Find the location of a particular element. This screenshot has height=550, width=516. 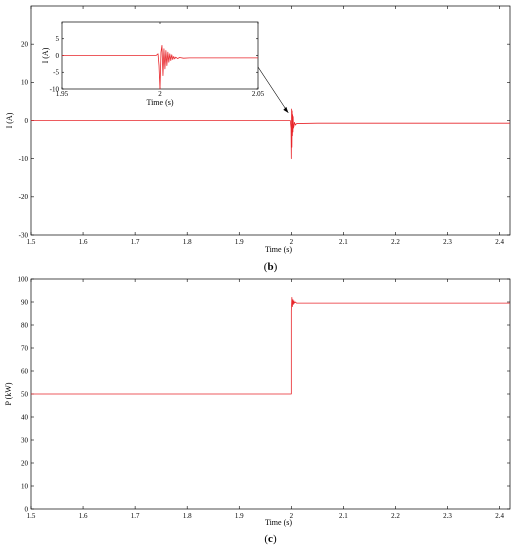

panel-label-b: (b) is located at coordinates (271, 267).